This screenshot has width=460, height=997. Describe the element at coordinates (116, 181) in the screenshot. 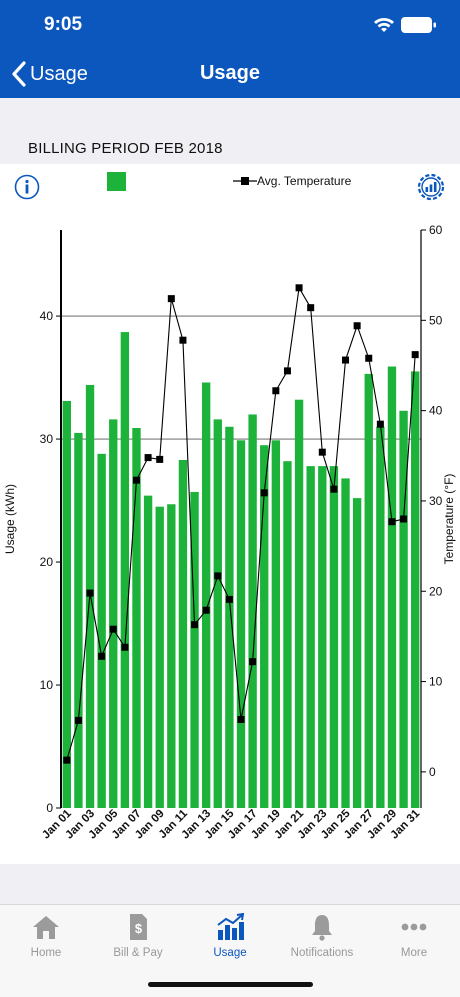

I see `usage-legend-swatch` at that location.